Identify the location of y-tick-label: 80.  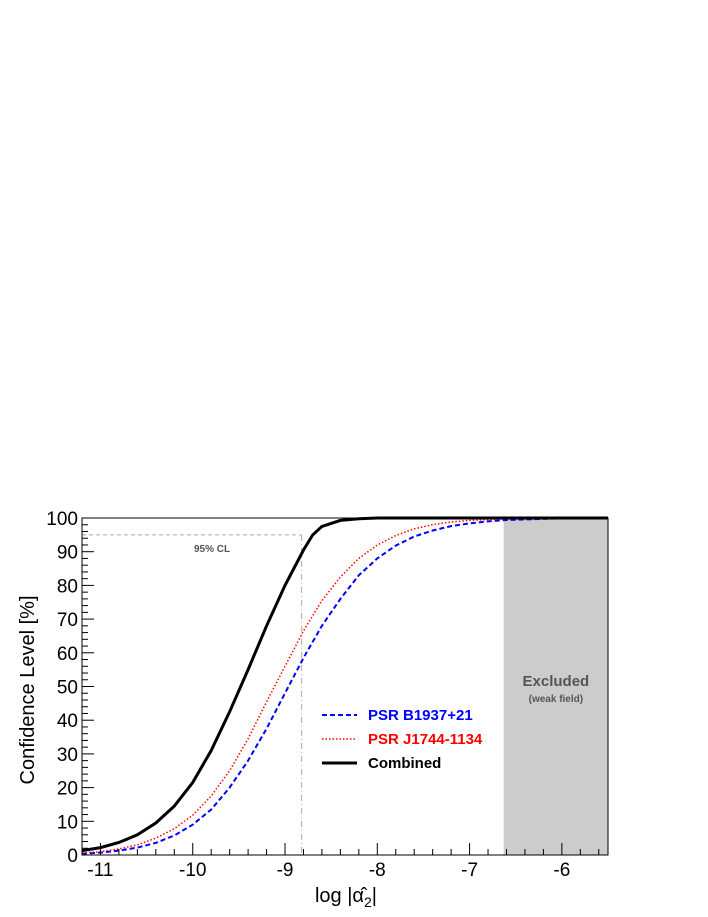
(67, 586).